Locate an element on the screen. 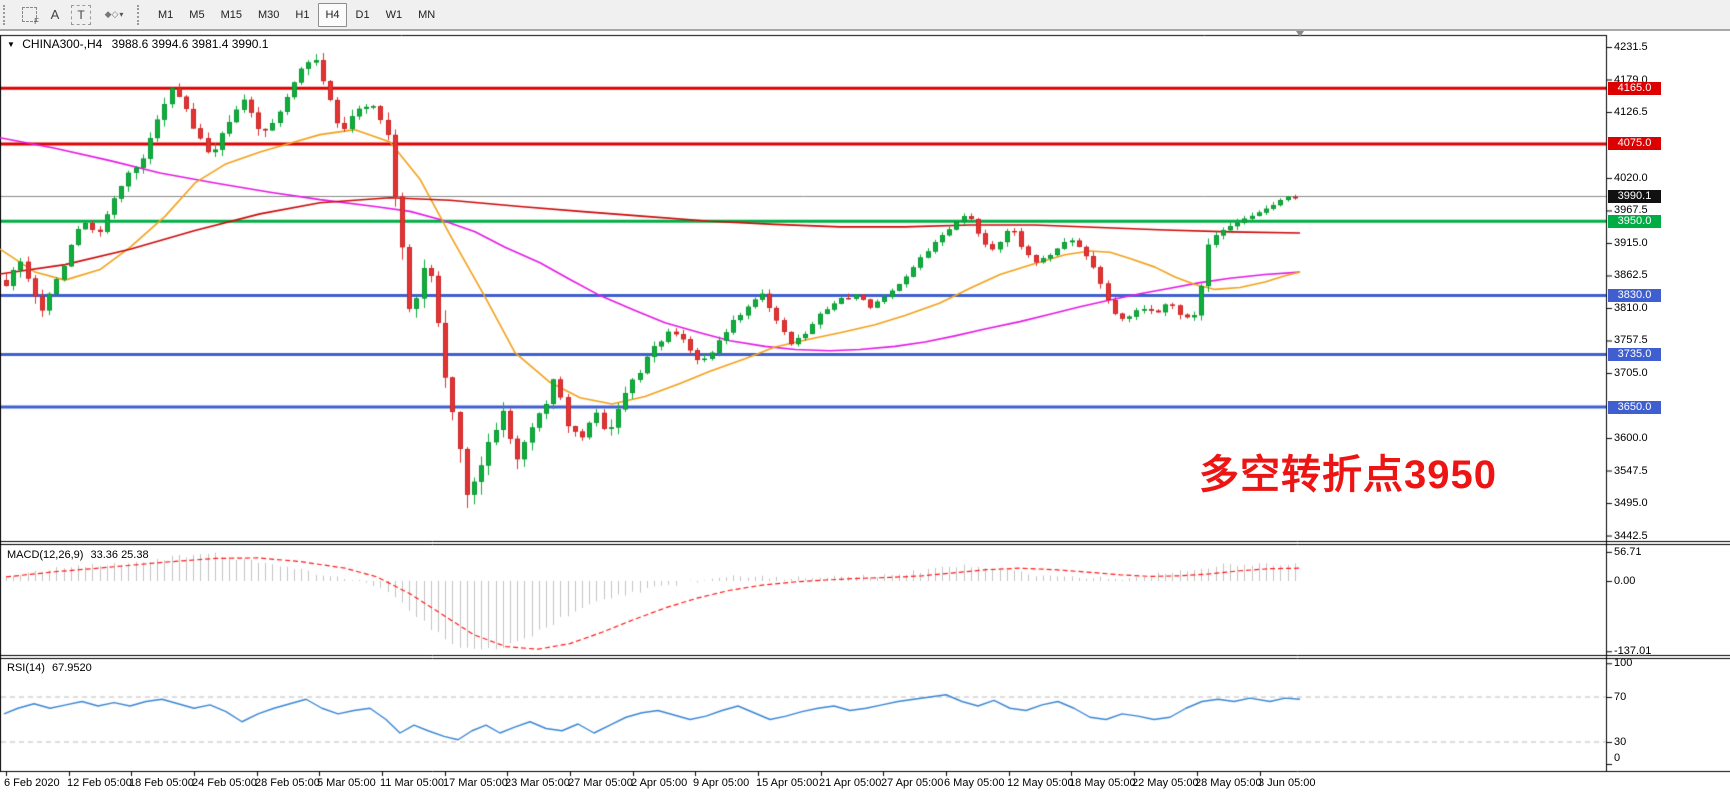 Image resolution: width=1730 pixels, height=795 pixels. text-label-glyph: T is located at coordinates (81, 14).